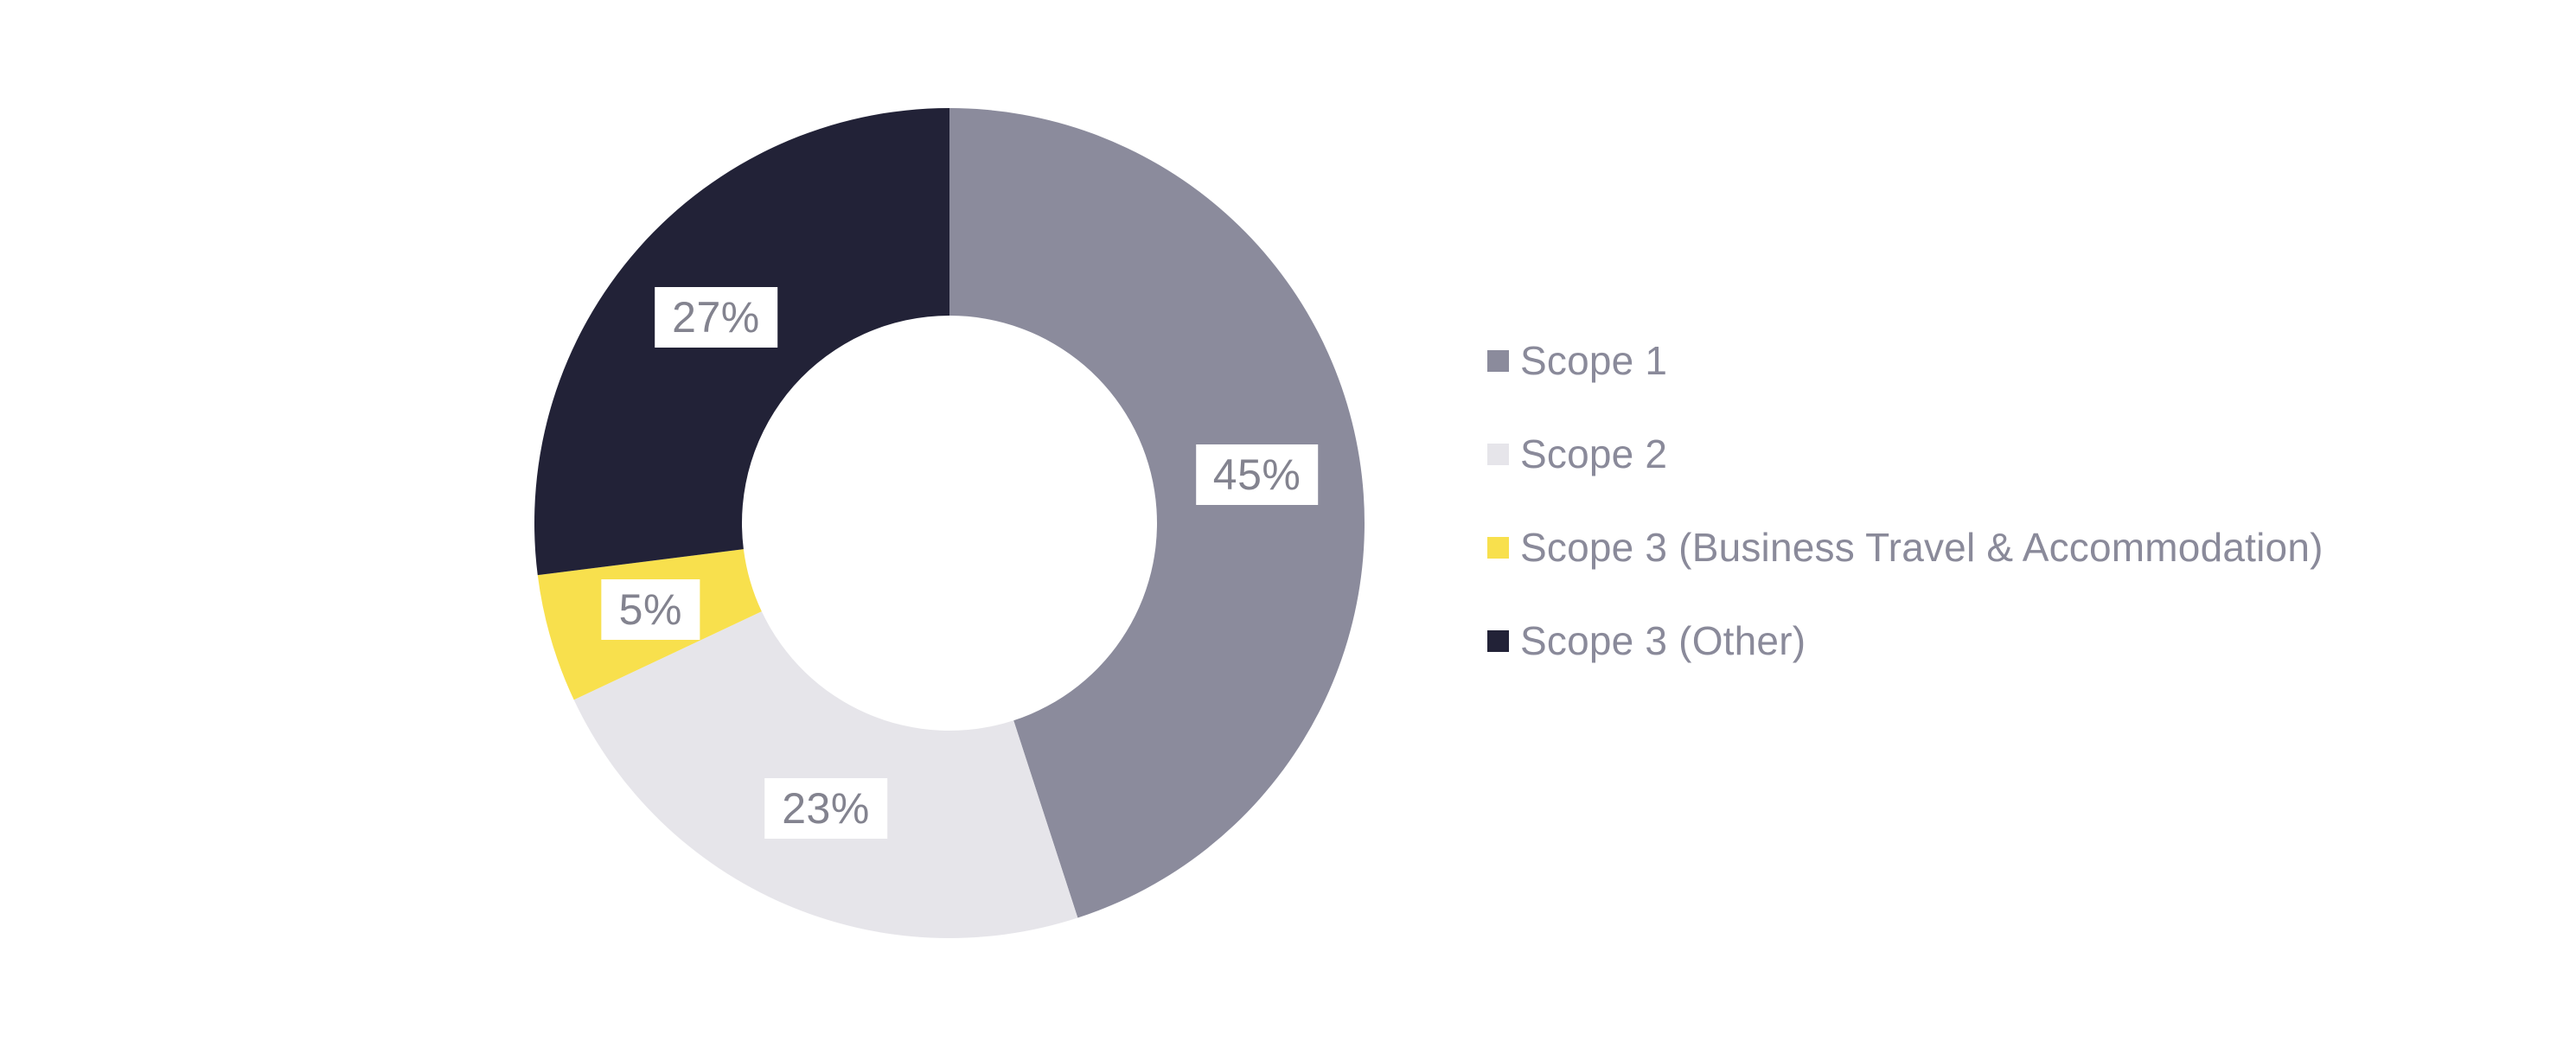 The width and height of the screenshot is (2576, 1054). I want to click on legend-swatch-scope-3-business-travel, so click(1498, 547).